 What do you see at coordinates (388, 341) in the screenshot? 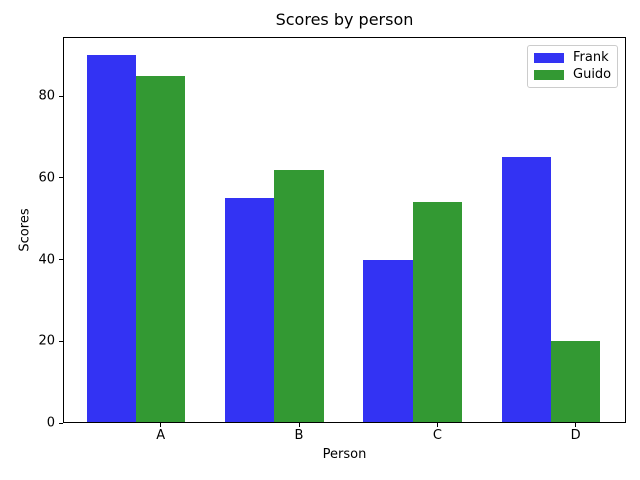
I see `bar-frank-c` at bounding box center [388, 341].